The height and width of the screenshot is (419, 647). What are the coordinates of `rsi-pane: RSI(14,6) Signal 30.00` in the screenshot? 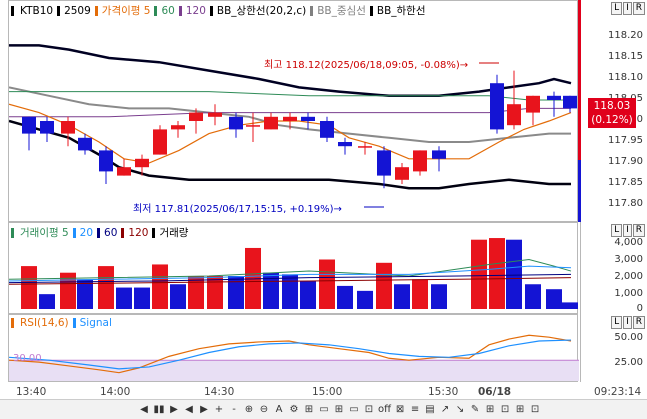 It's located at (293, 348).